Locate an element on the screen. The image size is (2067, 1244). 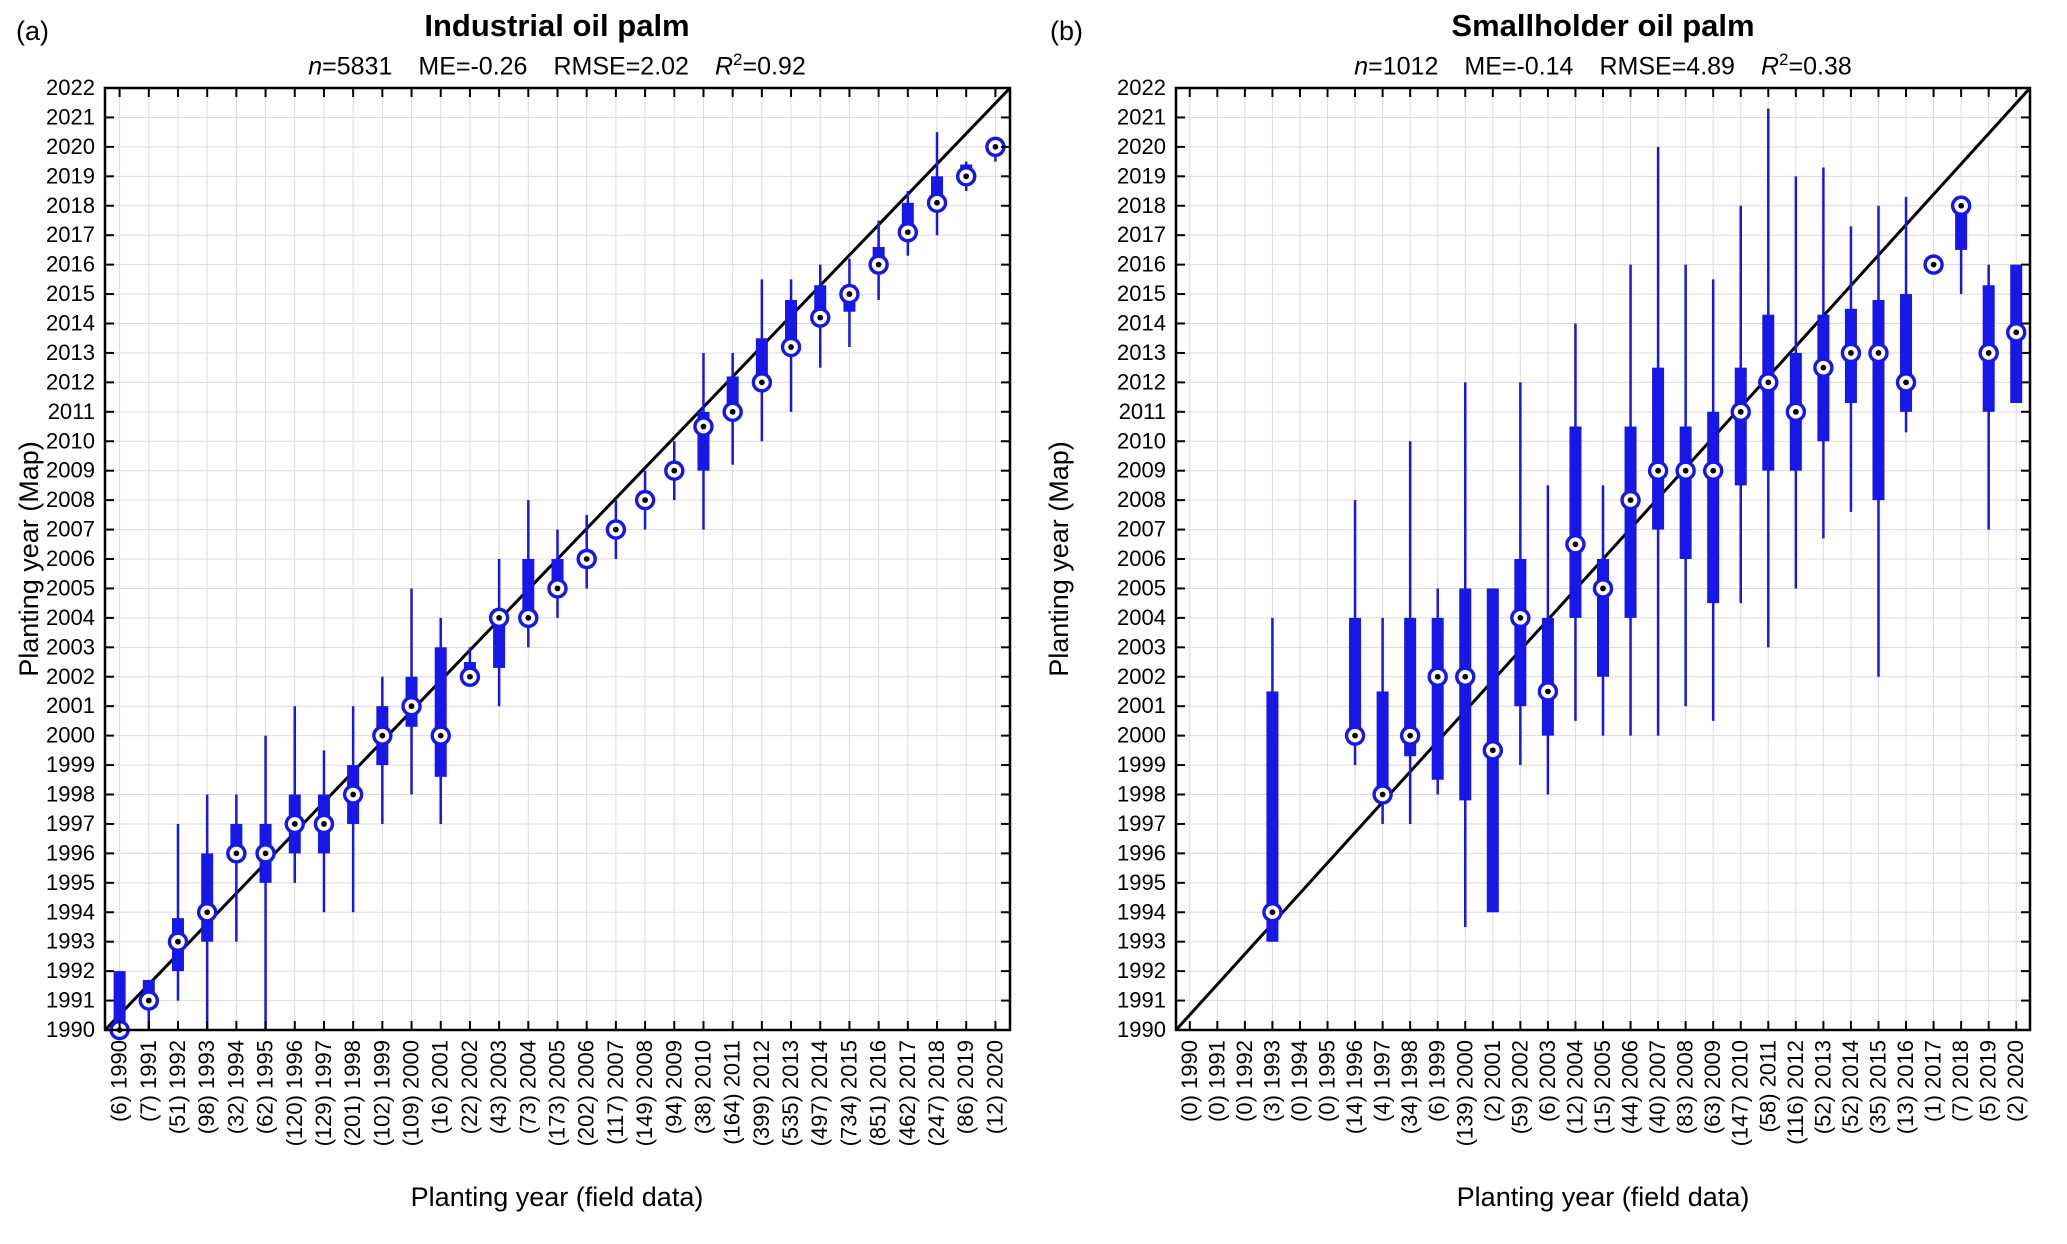
svg-text: (109) 2000 is located at coordinates (411, 1093).